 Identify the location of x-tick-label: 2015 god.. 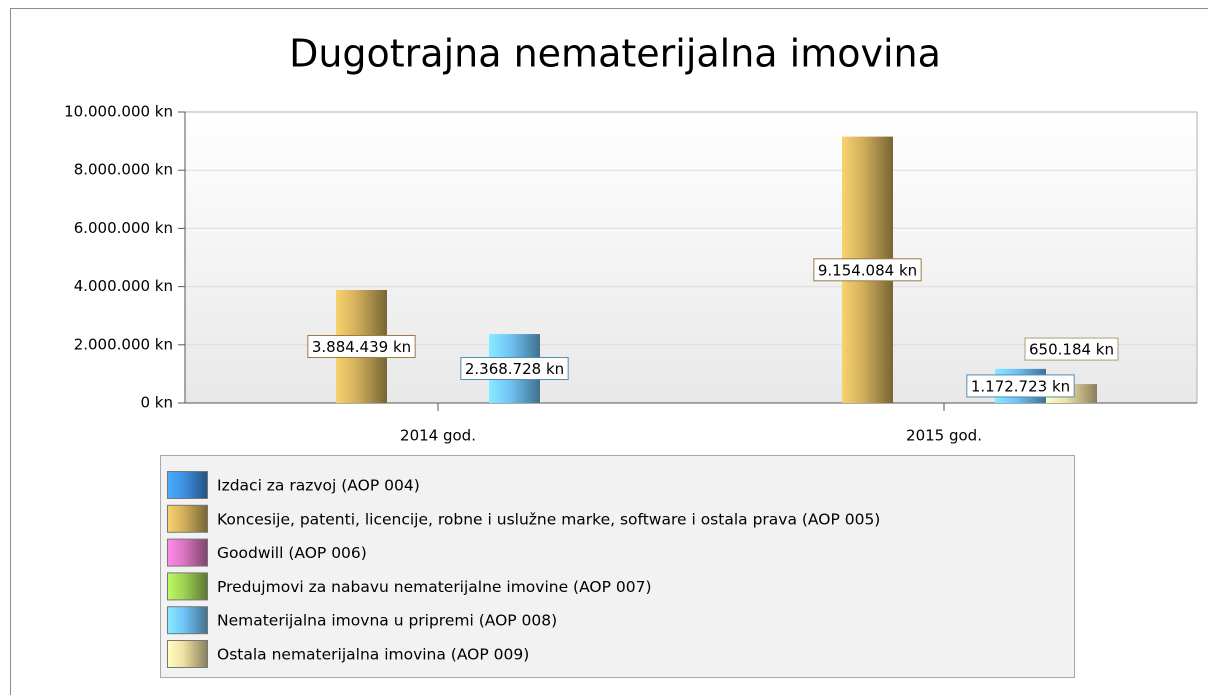
(944, 436).